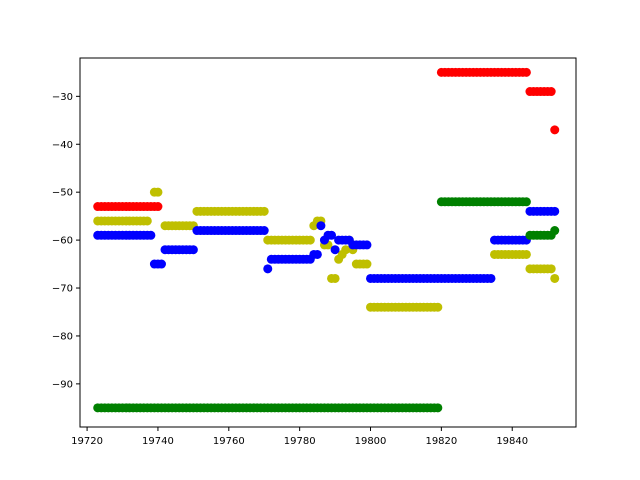 Image resolution: width=640 pixels, height=480 pixels. I want to click on y-tick-label: −70, so click(62, 289).